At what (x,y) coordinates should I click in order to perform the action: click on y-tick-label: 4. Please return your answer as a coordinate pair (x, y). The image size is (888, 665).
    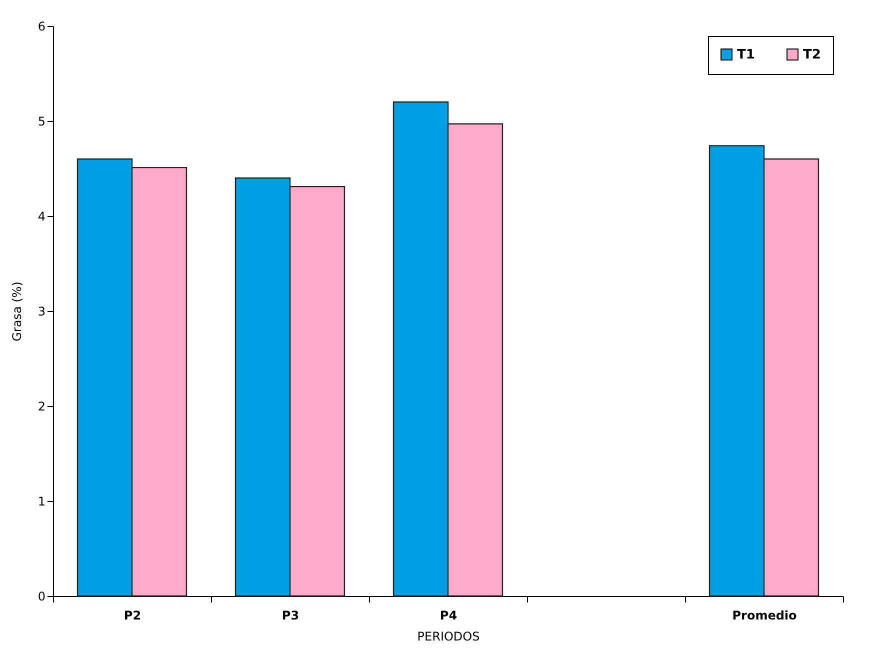
    Looking at the image, I should click on (42, 217).